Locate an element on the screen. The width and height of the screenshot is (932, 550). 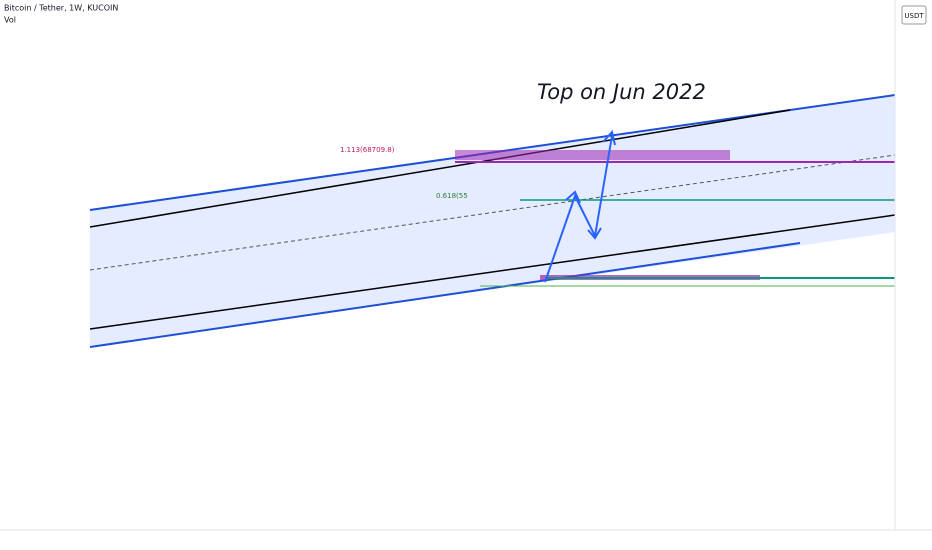
symbol-title: Bitcoin / Tether, 1W, KUCOIN is located at coordinates (61, 8).